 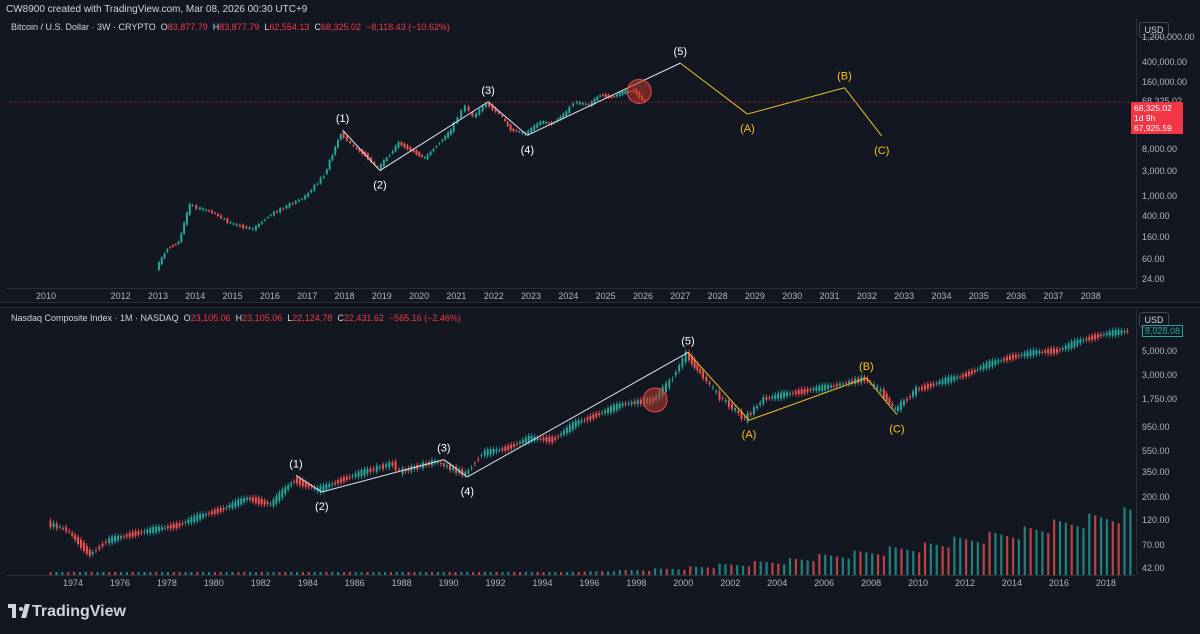 What do you see at coordinates (978, 296) in the screenshot?
I see `bitcoin-time-tick: 2035` at bounding box center [978, 296].